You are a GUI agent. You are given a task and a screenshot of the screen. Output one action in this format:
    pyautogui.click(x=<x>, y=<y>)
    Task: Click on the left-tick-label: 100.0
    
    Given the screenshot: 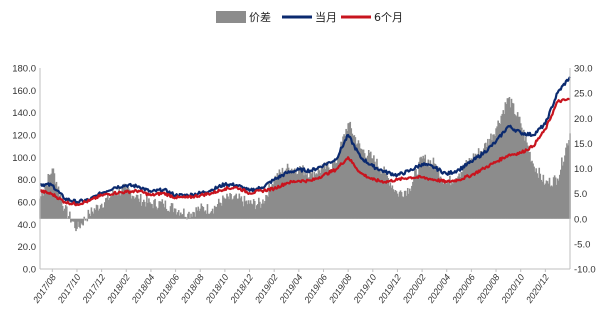 What is the action you would take?
    pyautogui.click(x=24, y=158)
    